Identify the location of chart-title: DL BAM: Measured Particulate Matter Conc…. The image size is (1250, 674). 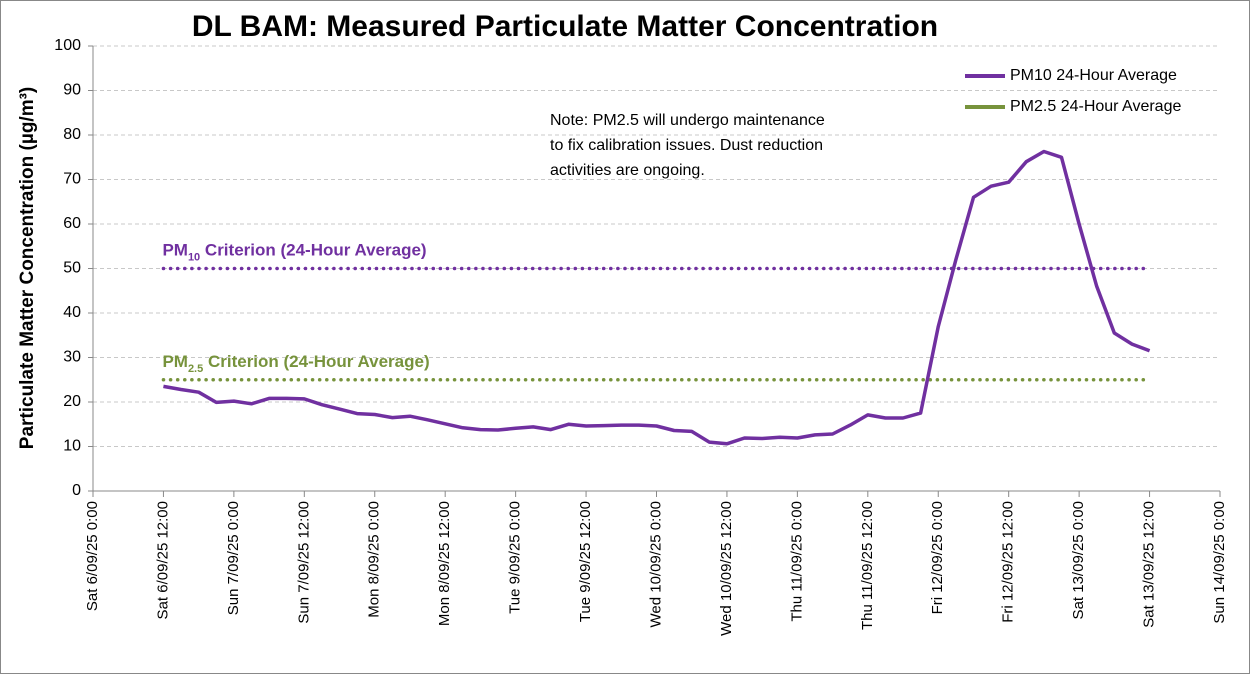
(565, 26).